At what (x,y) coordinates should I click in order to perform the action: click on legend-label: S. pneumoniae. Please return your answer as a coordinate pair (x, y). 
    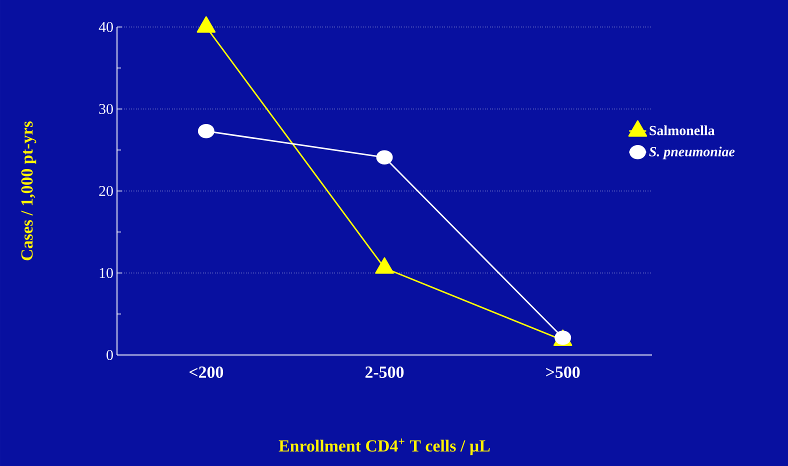
    Looking at the image, I should click on (692, 153).